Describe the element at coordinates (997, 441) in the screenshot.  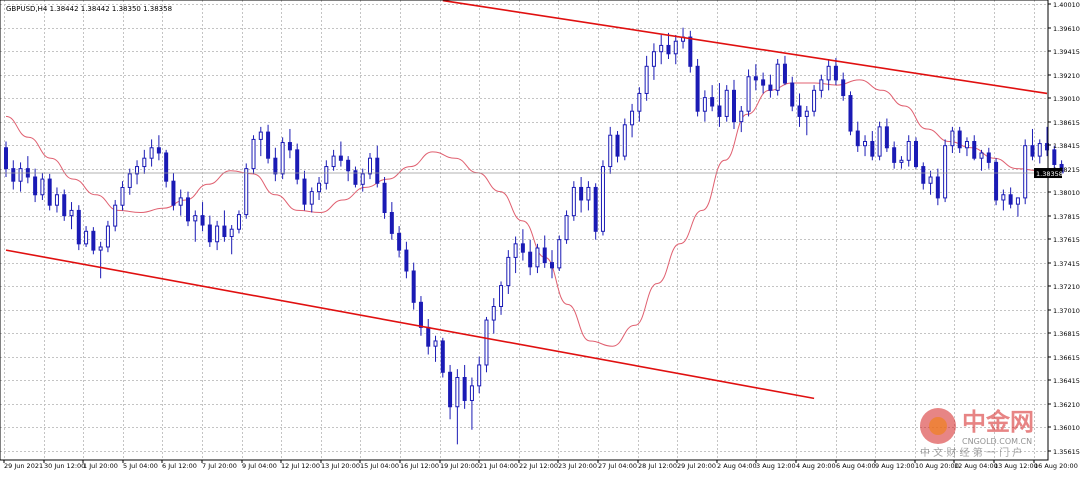
I see `watermark-domain: CNGOLD.COM.CN` at that location.